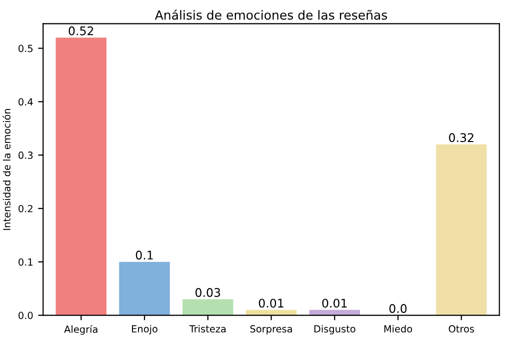 The width and height of the screenshot is (507, 339). What do you see at coordinates (398, 328) in the screenshot?
I see `x-tick-label: Miedo` at bounding box center [398, 328].